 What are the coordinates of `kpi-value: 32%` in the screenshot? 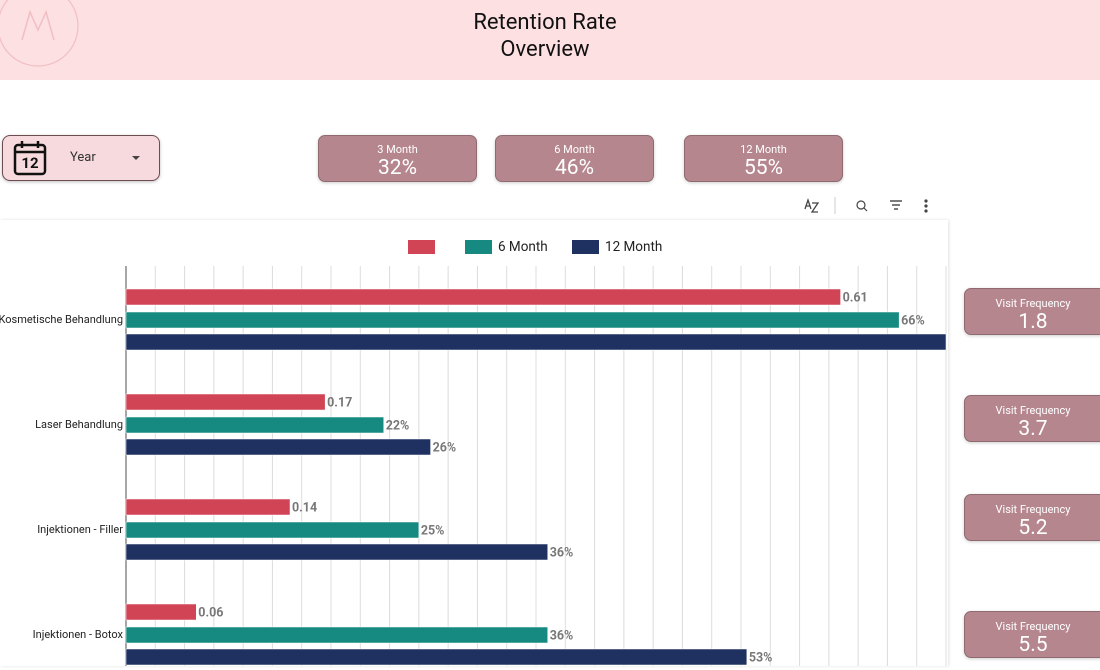 It's located at (397, 168).